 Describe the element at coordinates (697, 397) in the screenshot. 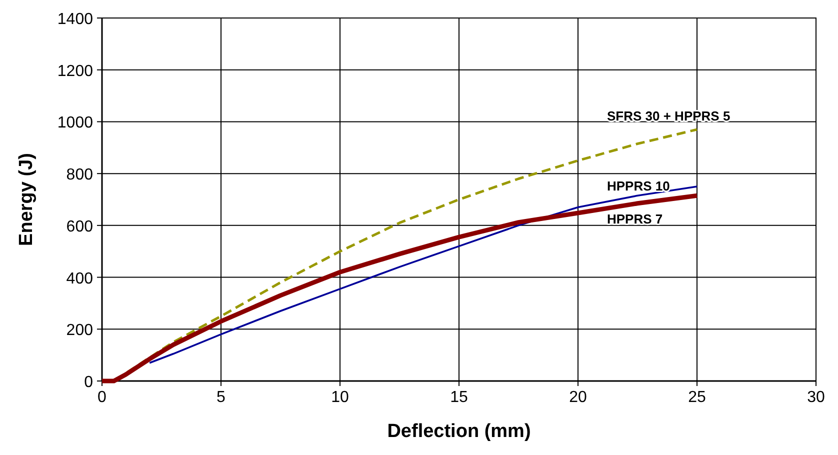

I see `x-tick-label: 25` at that location.